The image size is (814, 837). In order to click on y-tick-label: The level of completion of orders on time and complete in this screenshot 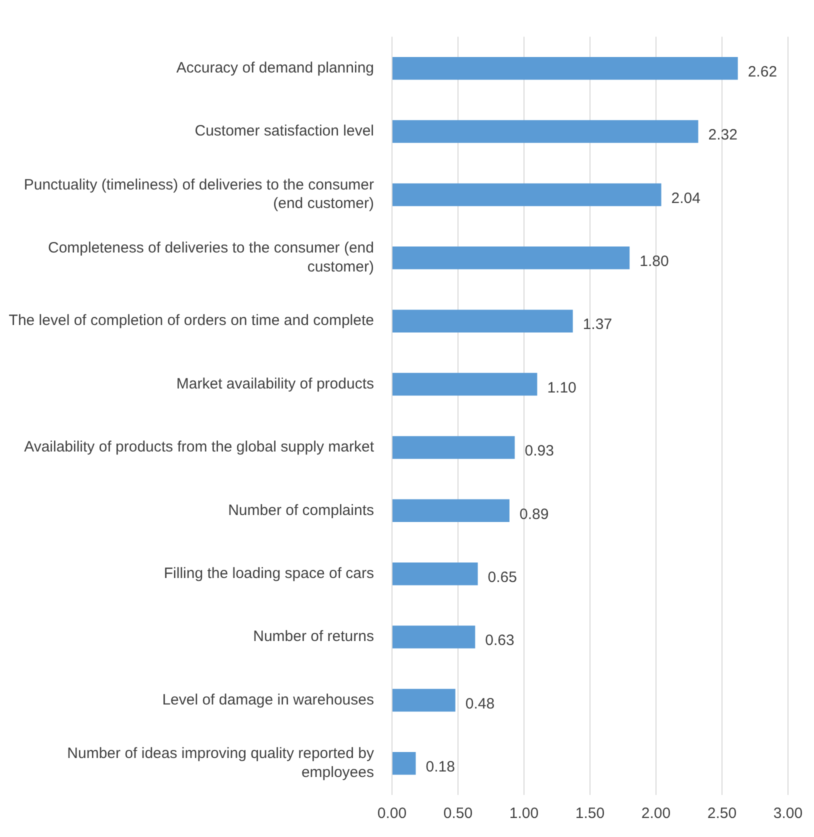, I will do `click(191, 321)`.